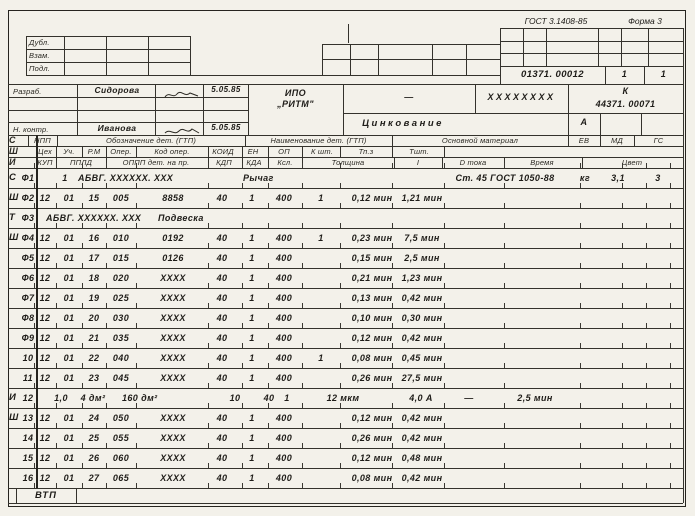 Image resolution: width=695 pixels, height=516 pixels. What do you see at coordinates (372, 198) in the screenshot?
I see `row-cell-tpz: 0,12 мин` at bounding box center [372, 198].